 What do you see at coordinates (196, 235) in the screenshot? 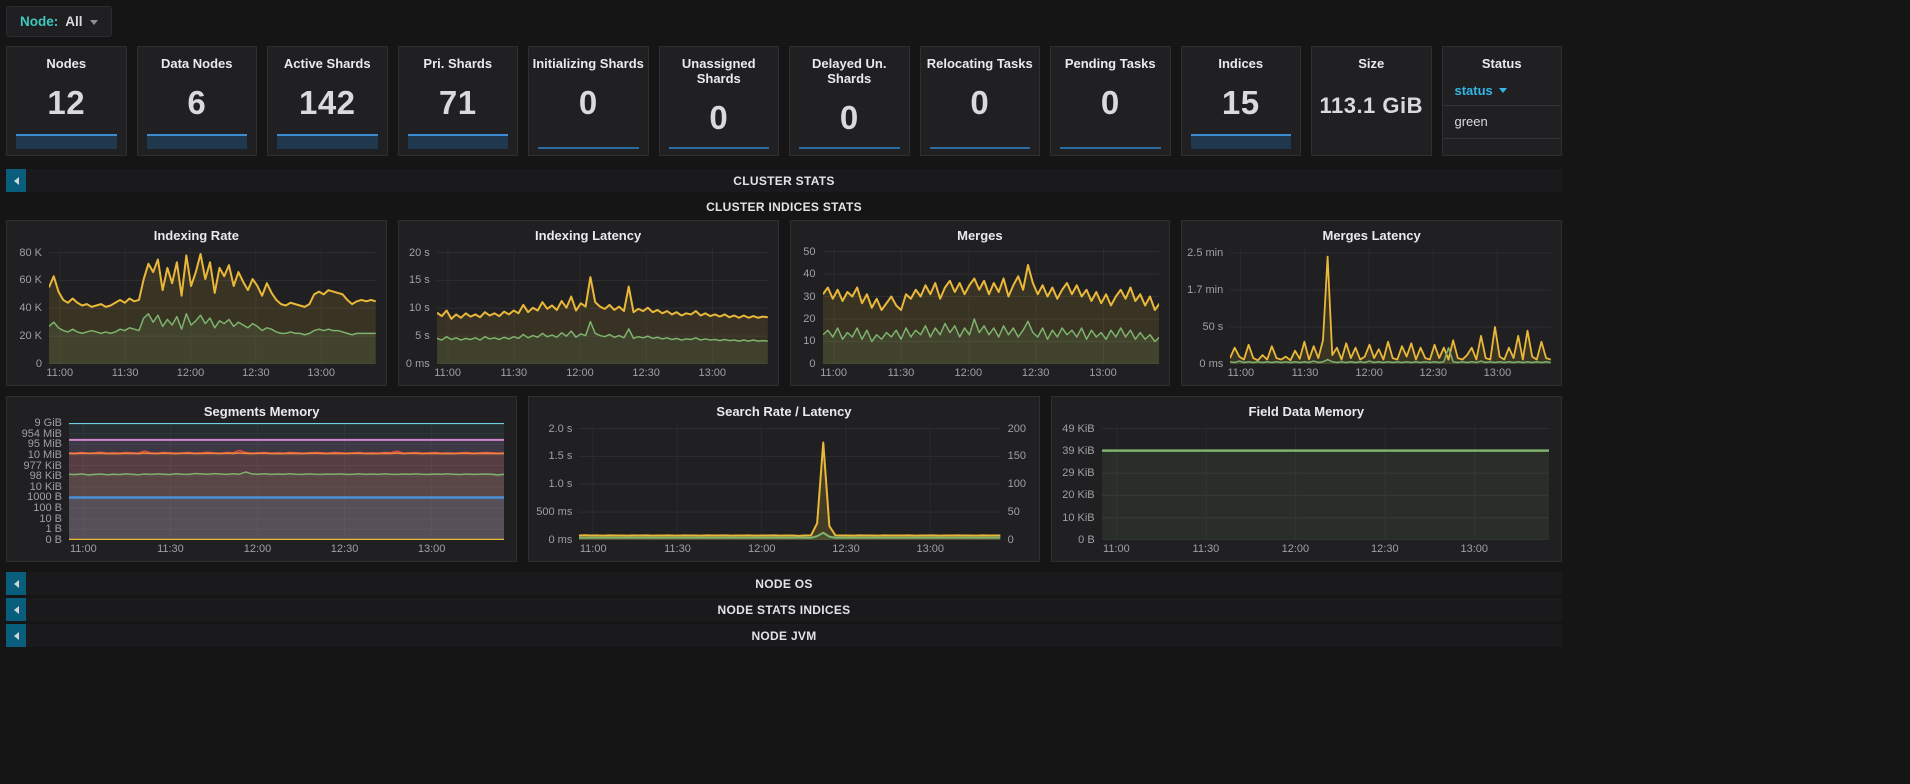
I see `panel-title: Indexing Rate` at bounding box center [196, 235].